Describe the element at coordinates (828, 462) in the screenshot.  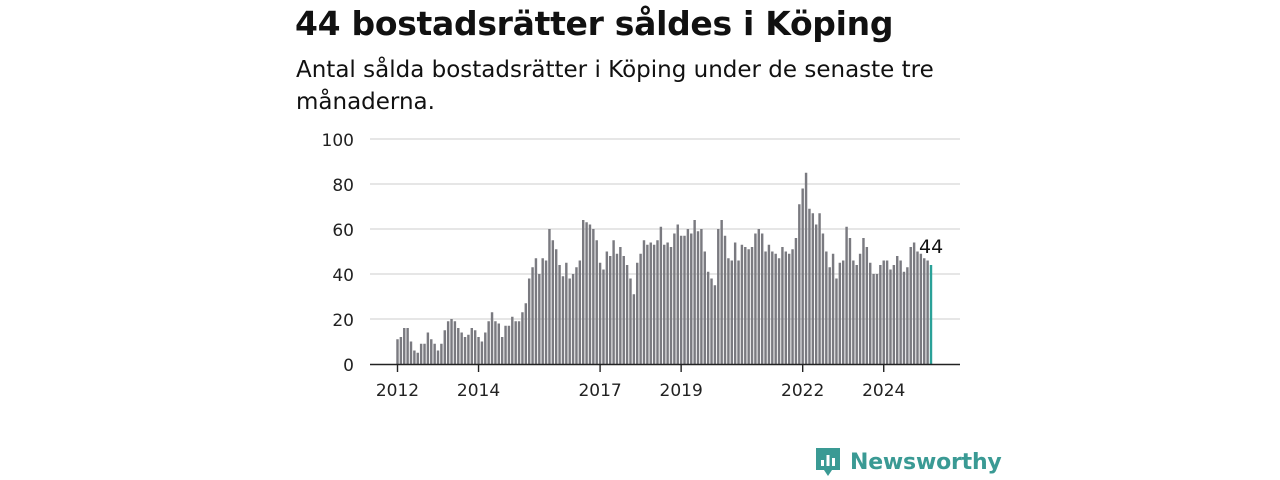
I see `newsworthy-logo-icon` at that location.